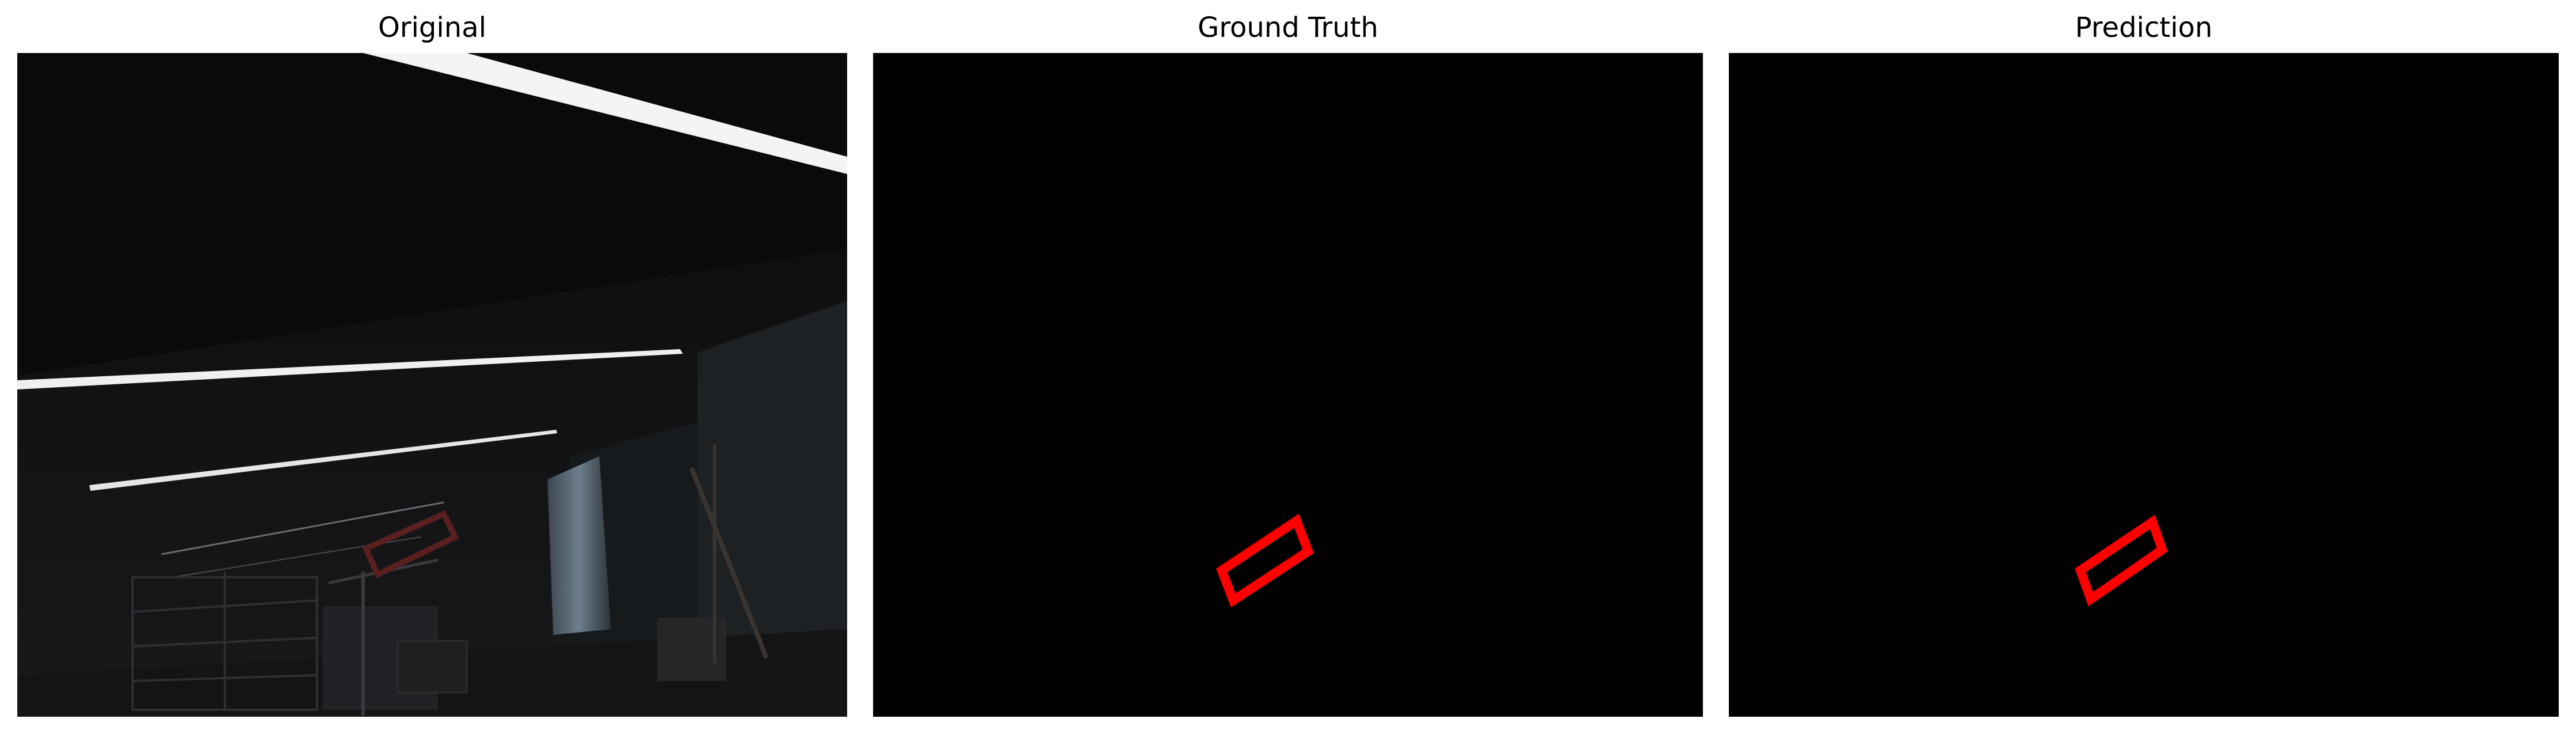  Describe the element at coordinates (323, 460) in the screenshot. I see `light-strip-second` at that location.